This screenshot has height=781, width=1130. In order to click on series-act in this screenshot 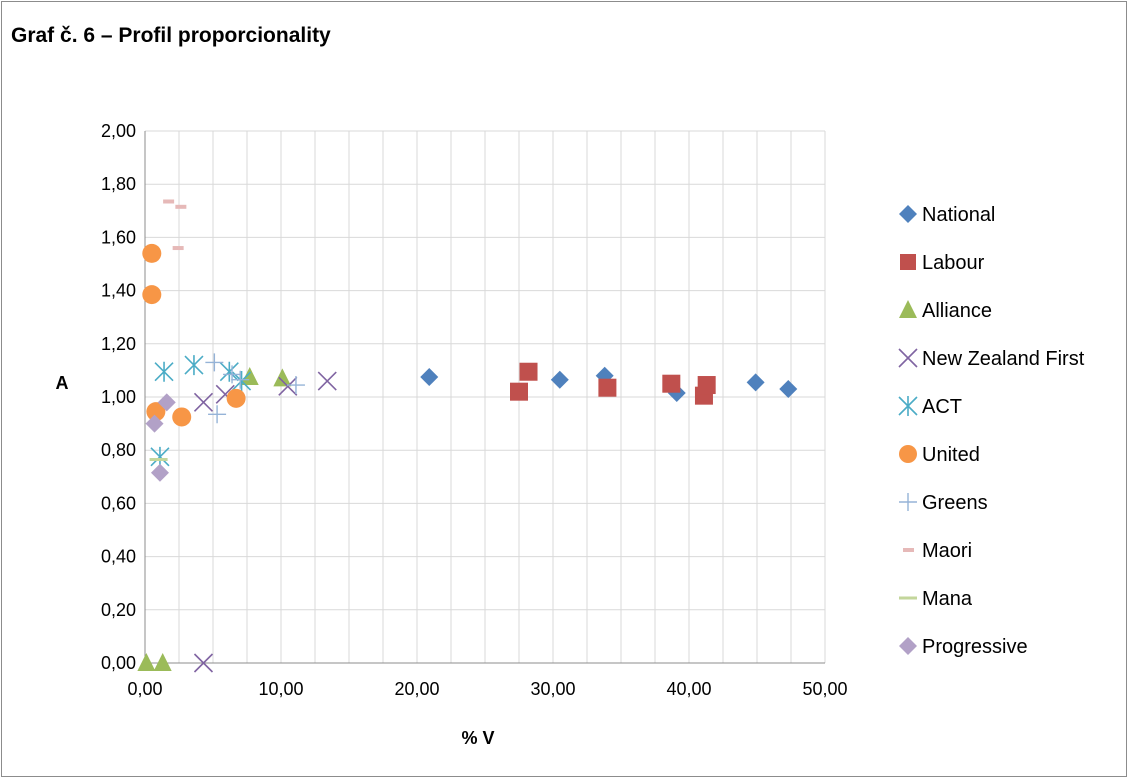, I will do `click(201, 411)`.